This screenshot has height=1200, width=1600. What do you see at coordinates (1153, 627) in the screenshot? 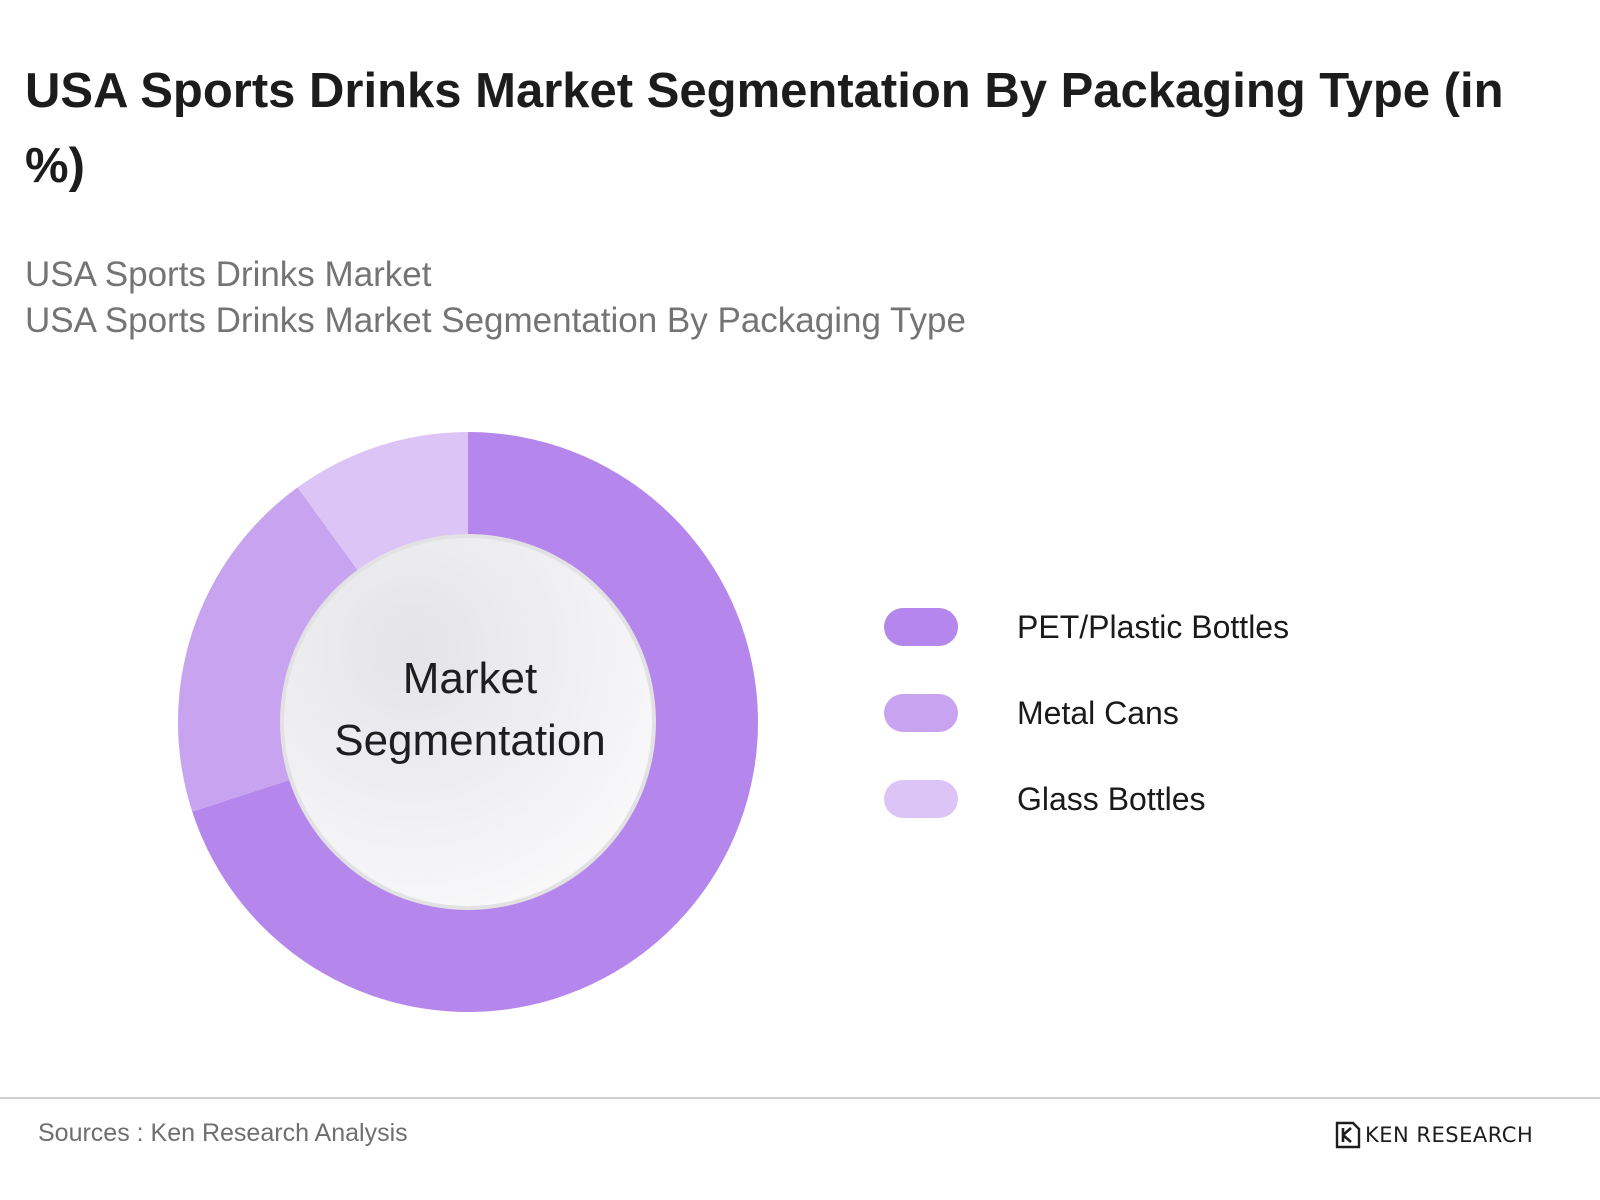
I see `legend-label-pet-plastic-bottles: PET/Plastic Bottles` at bounding box center [1153, 627].